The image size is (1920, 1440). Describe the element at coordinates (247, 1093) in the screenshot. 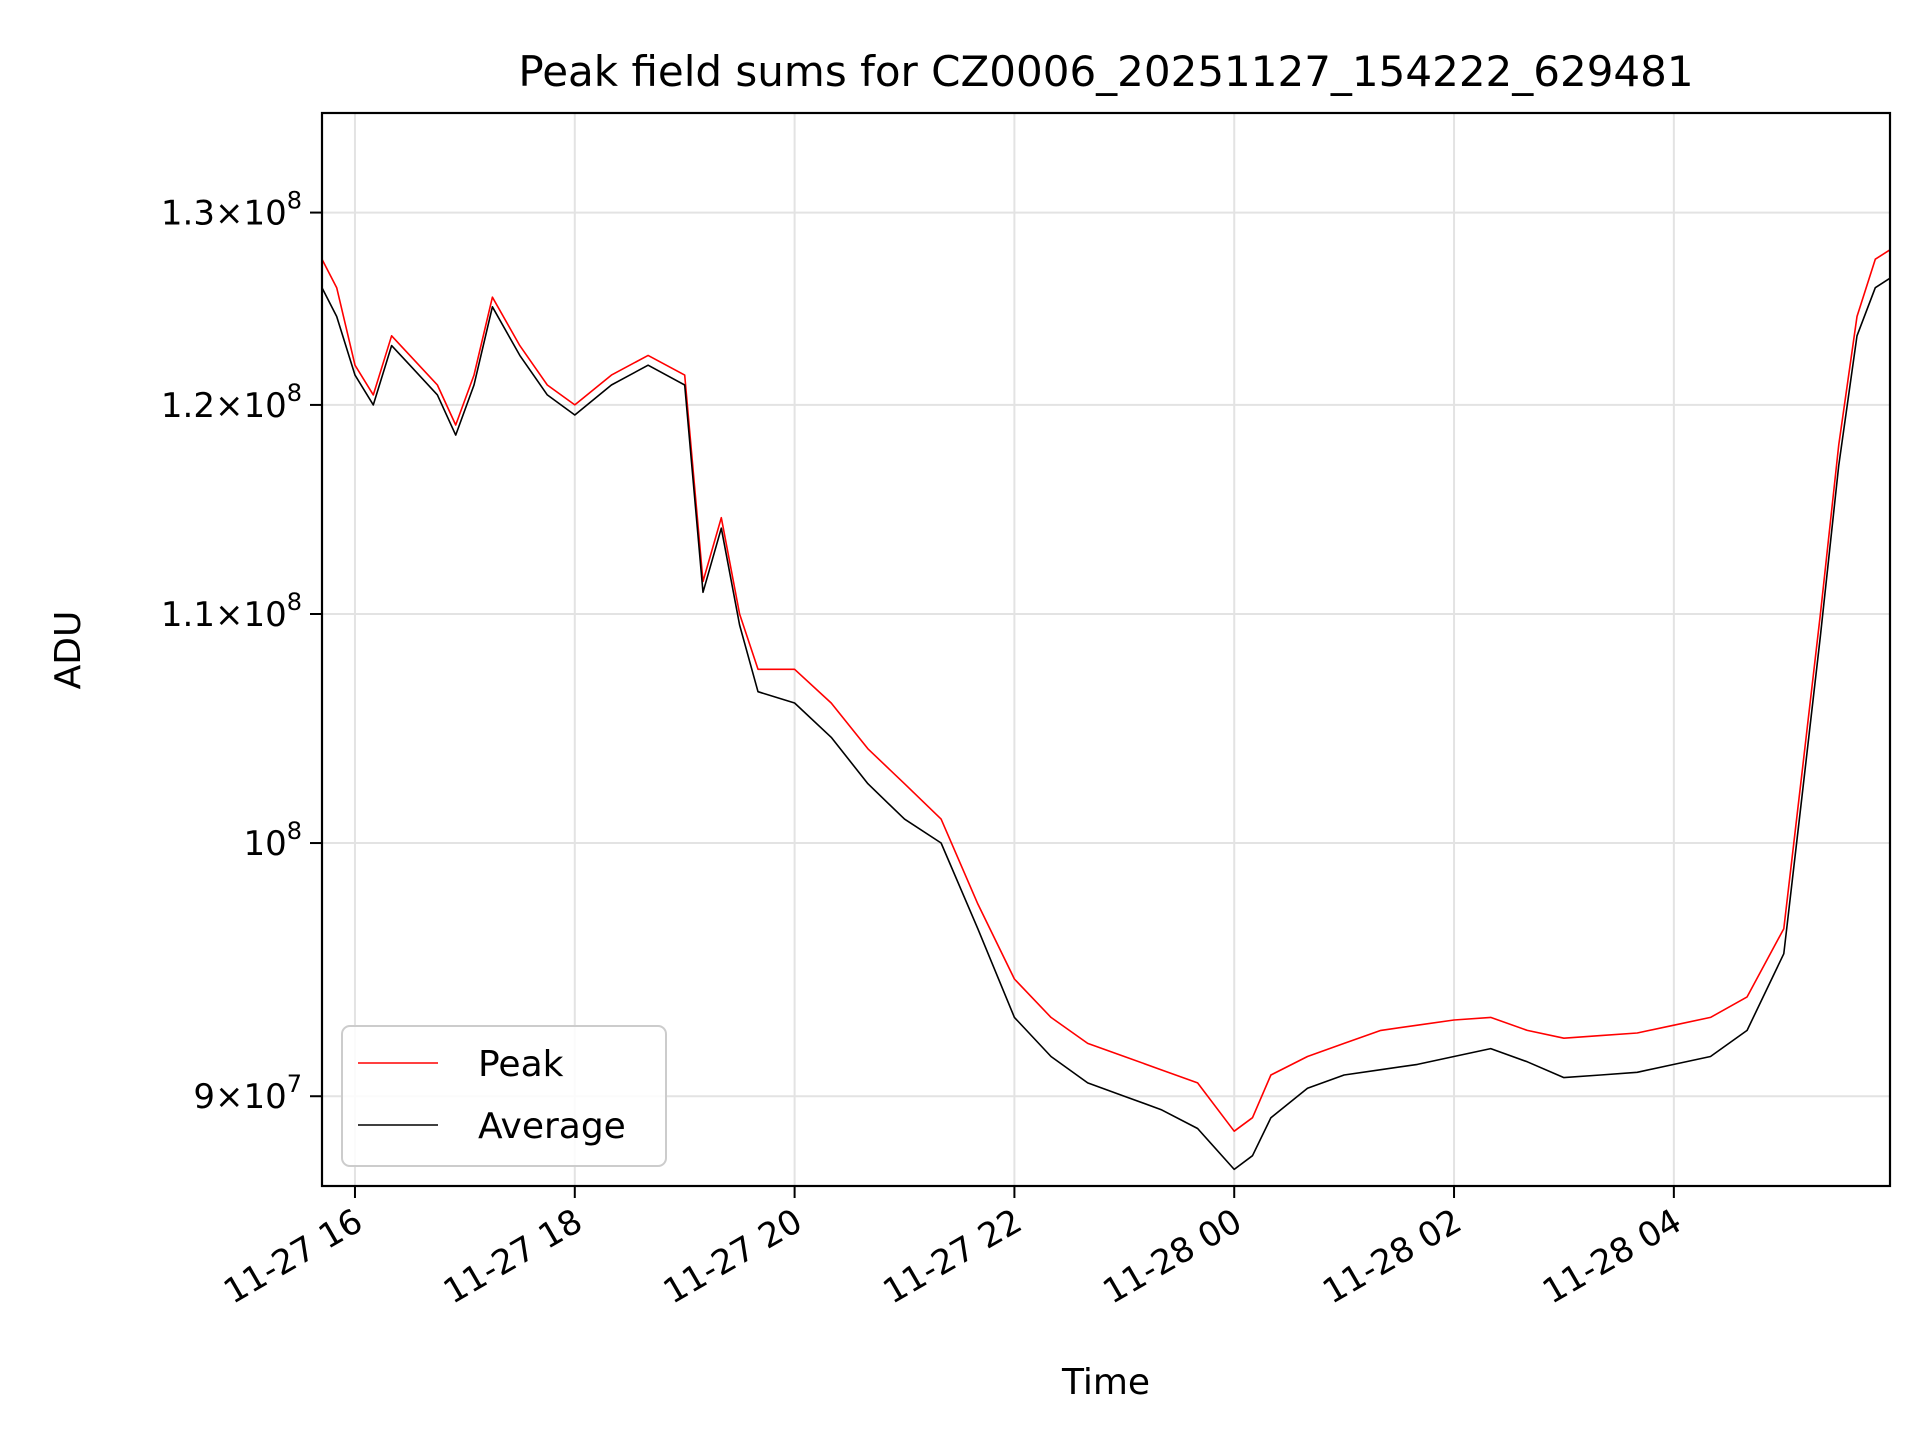

I see `y-tick-label: 9×107` at that location.